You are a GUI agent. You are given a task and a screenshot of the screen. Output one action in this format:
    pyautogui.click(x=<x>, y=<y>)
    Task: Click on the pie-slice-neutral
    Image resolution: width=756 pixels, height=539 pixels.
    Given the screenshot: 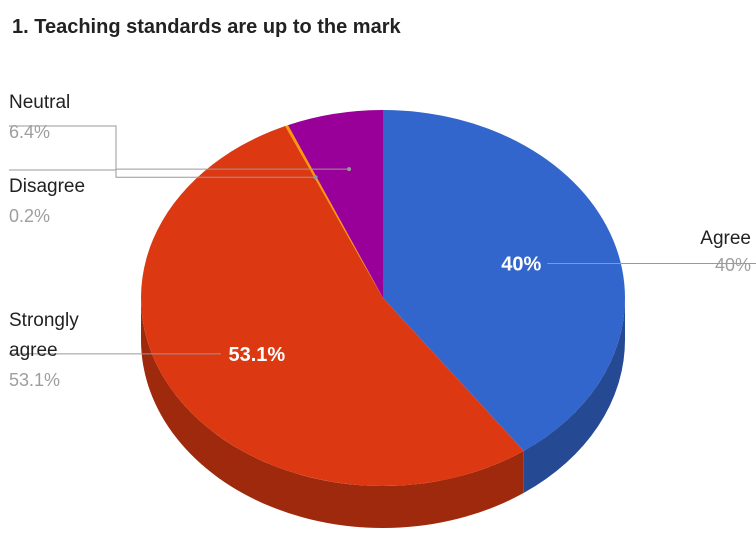 What is the action you would take?
    pyautogui.click(x=335, y=204)
    